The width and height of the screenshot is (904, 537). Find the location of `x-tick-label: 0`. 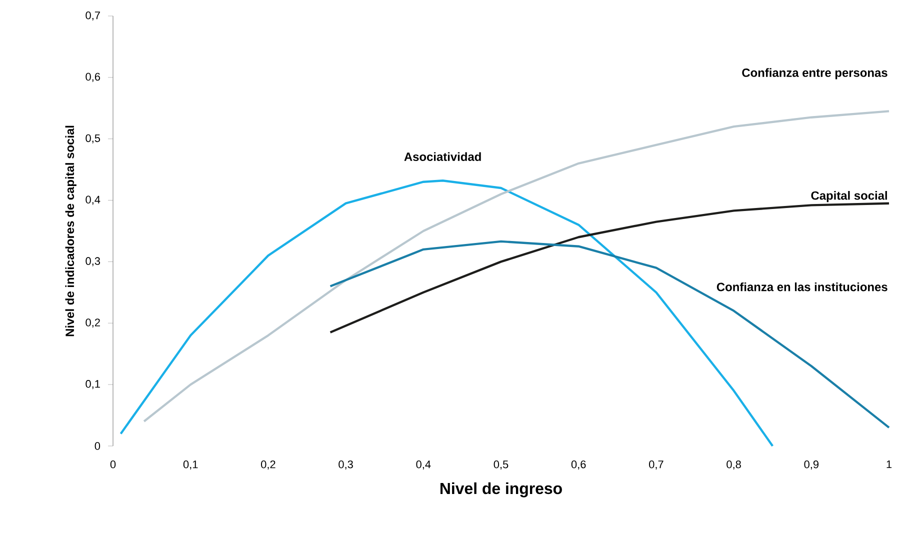

x-tick-label: 0 is located at coordinates (113, 464).